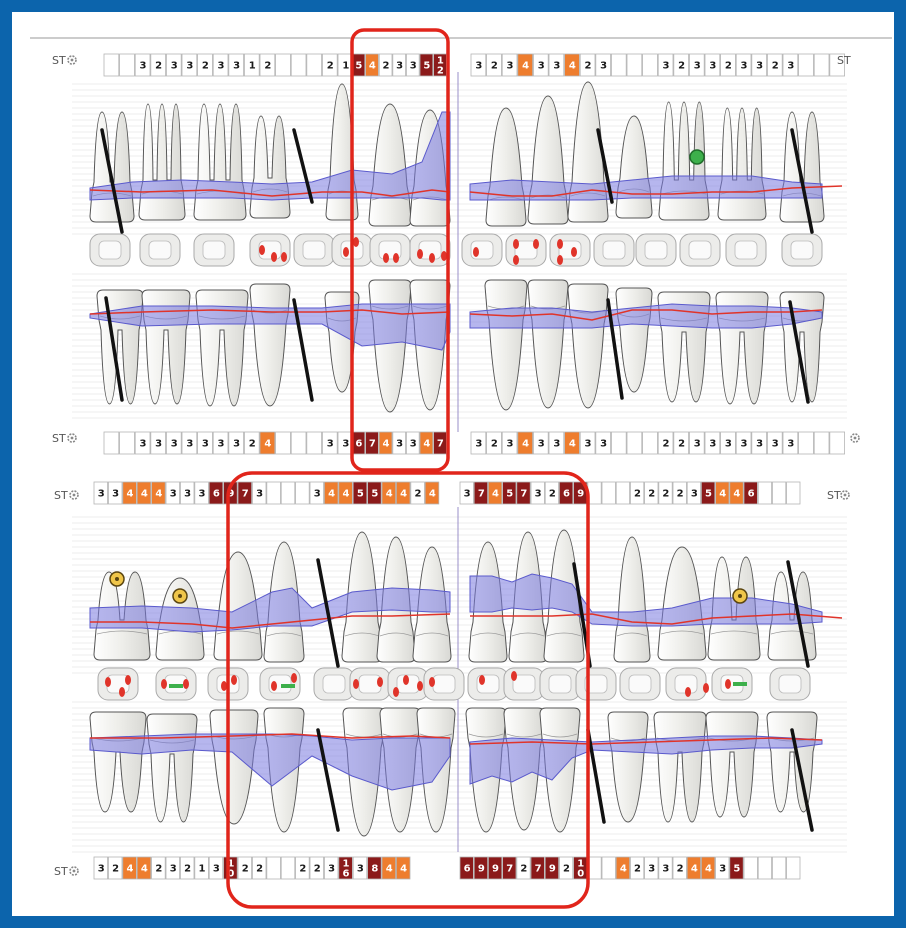  Describe the element at coordinates (697, 157) in the screenshot. I see `restoration-marker-green` at that location.